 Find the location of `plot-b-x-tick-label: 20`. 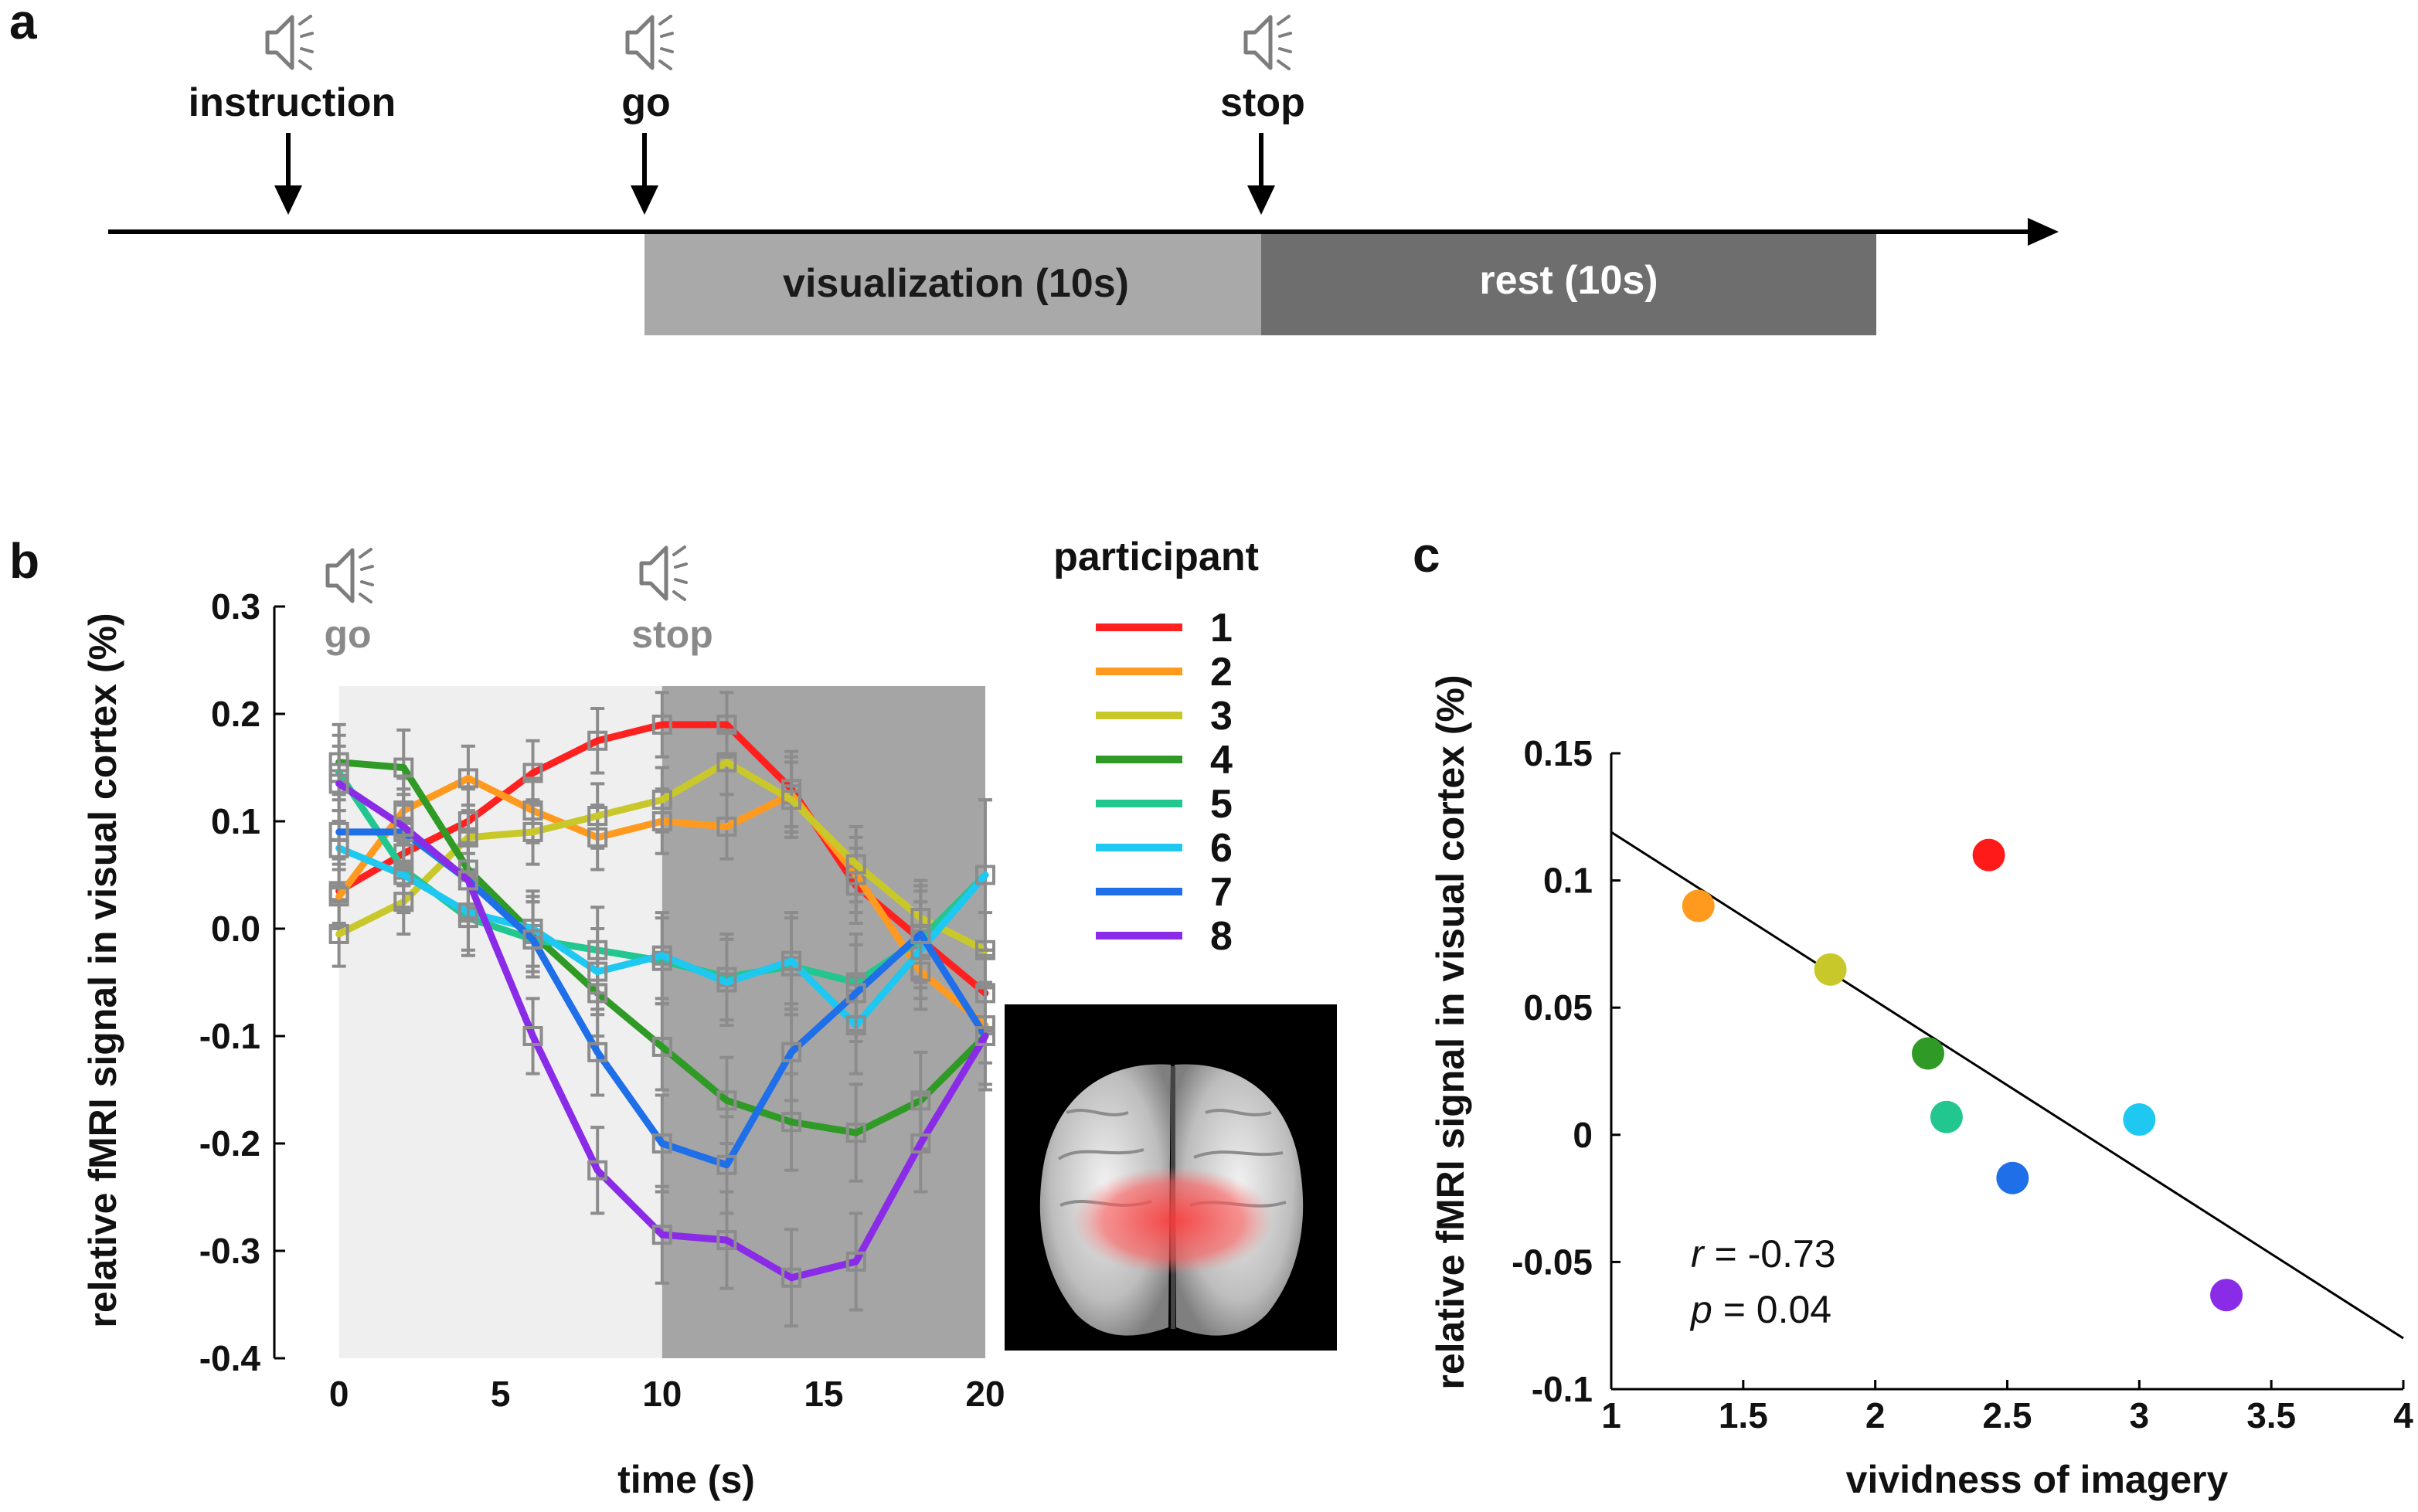

plot-b-x-tick-label: 20 is located at coordinates (985, 1394).